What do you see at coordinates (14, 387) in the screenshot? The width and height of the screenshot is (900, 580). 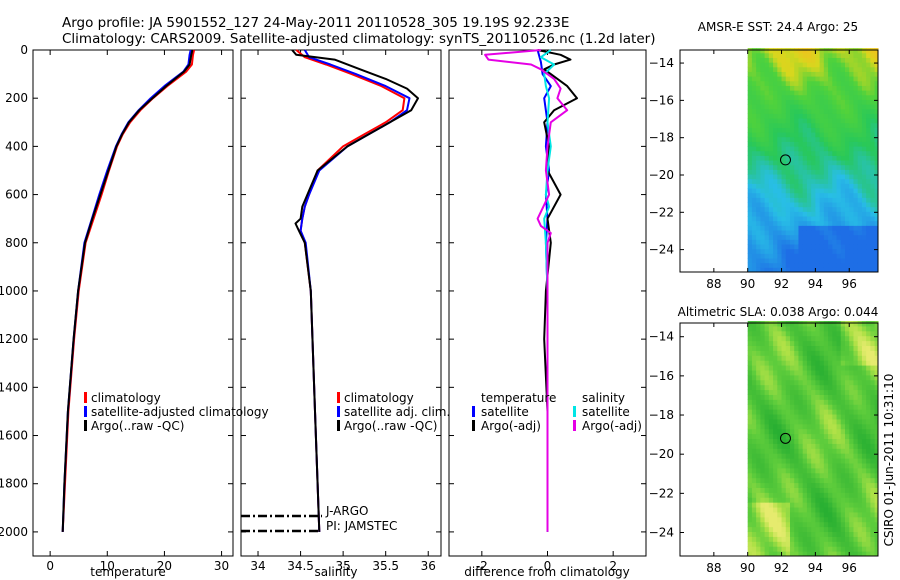 I see `y-tick-label: 1400` at bounding box center [14, 387].